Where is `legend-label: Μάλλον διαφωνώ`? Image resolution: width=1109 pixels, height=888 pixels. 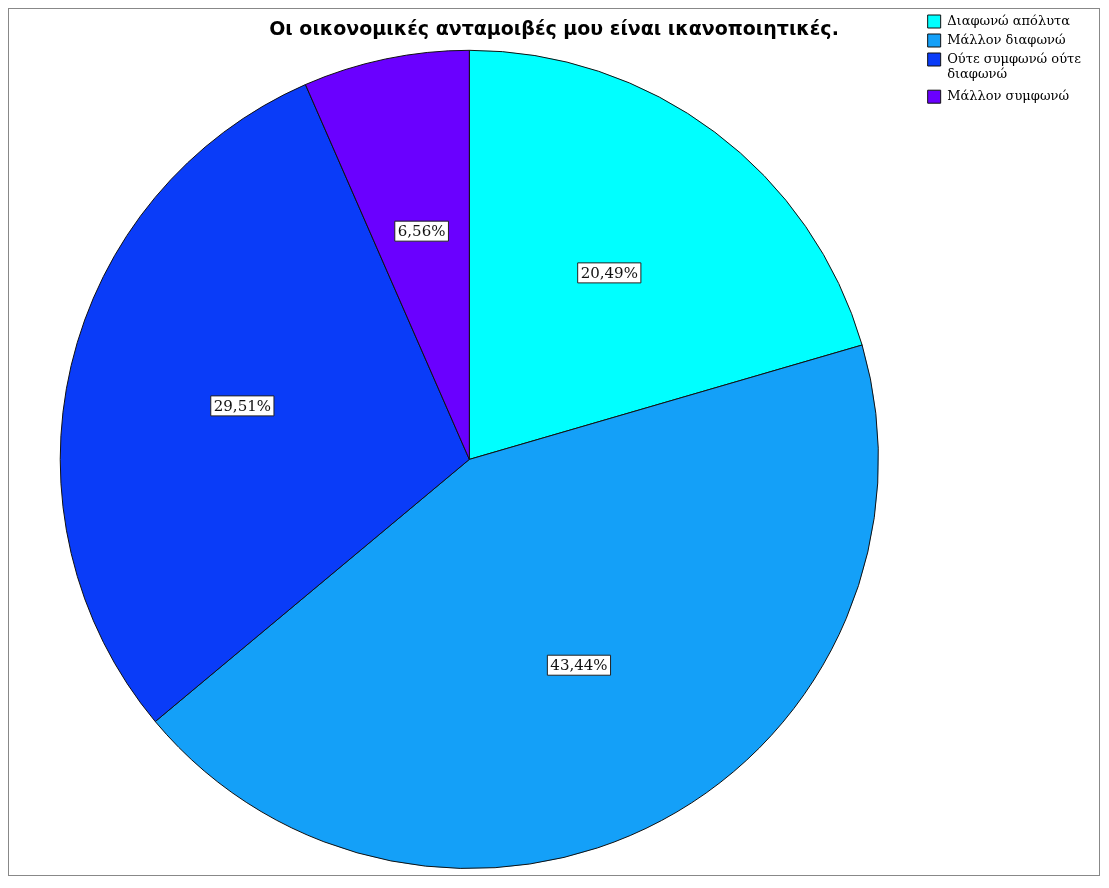
legend-label: Μάλλον διαφωνώ is located at coordinates (1006, 39).